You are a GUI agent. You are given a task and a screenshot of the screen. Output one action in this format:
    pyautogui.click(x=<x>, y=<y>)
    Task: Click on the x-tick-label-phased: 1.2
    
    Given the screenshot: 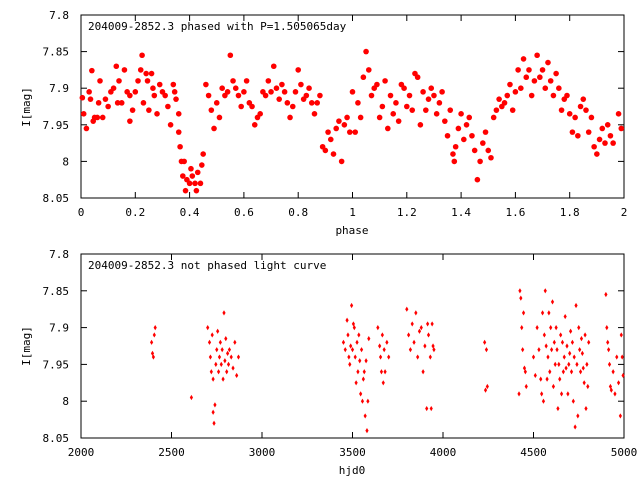 What is the action you would take?
    pyautogui.click(x=407, y=212)
    